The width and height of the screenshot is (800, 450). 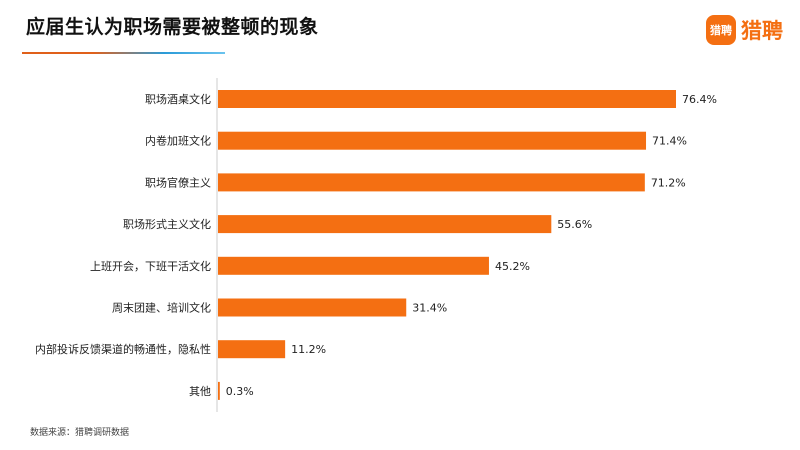 What do you see at coordinates (178, 182) in the screenshot?
I see `category-label-2: 职场官僚主义` at bounding box center [178, 182].